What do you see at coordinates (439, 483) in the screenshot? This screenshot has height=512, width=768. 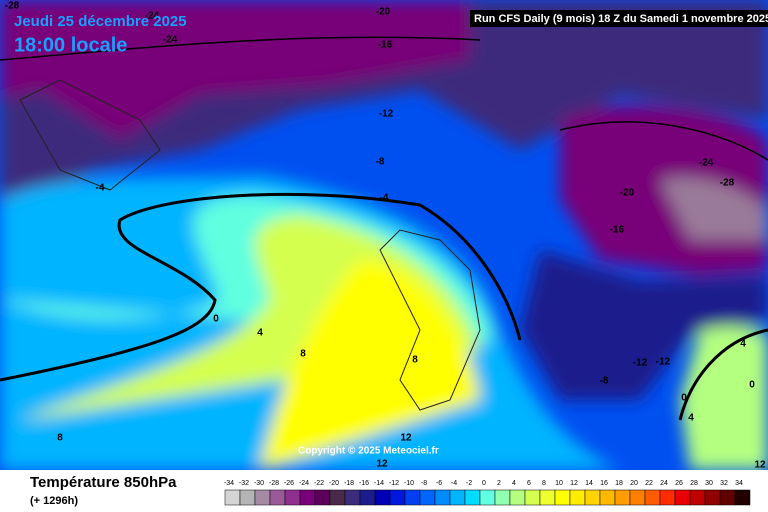 I see `colorbar-label: -6` at bounding box center [439, 483].